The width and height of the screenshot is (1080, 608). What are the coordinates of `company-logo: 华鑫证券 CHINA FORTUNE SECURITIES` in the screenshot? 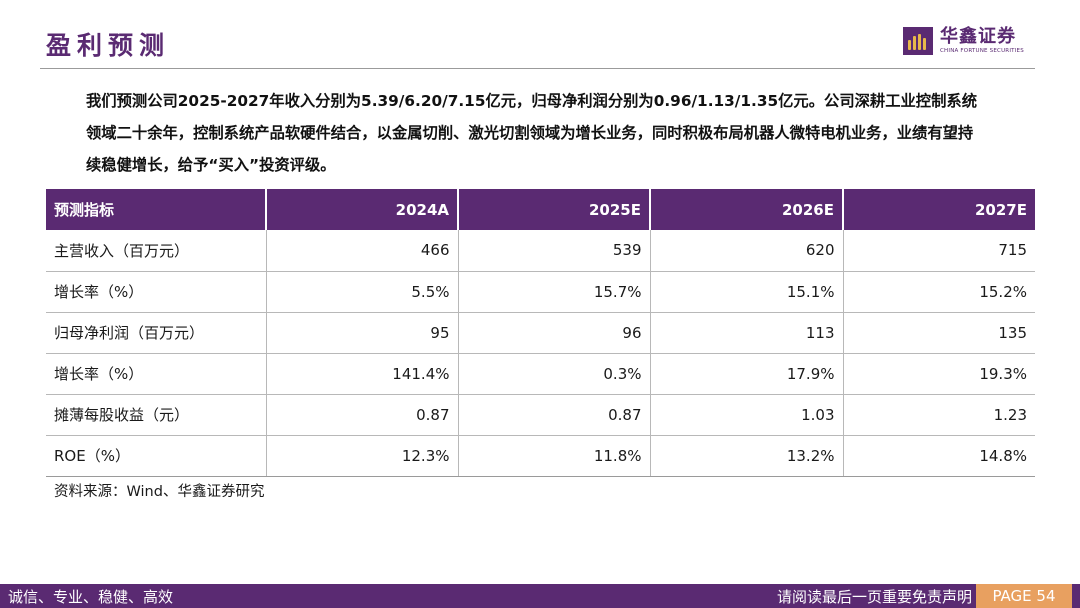 It's located at (963, 41).